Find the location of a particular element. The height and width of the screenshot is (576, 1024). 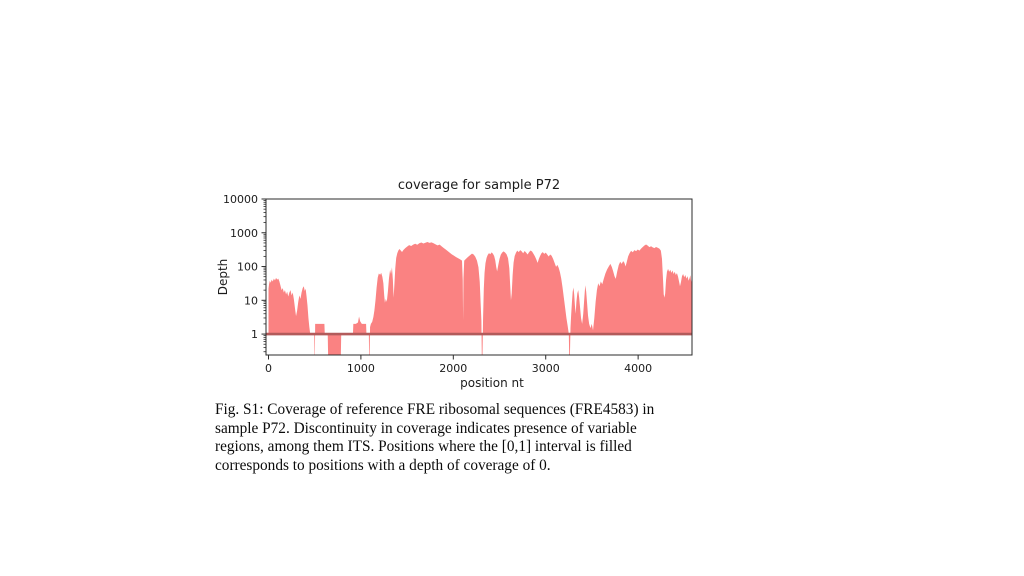

svg-text: 3000 is located at coordinates (546, 368).